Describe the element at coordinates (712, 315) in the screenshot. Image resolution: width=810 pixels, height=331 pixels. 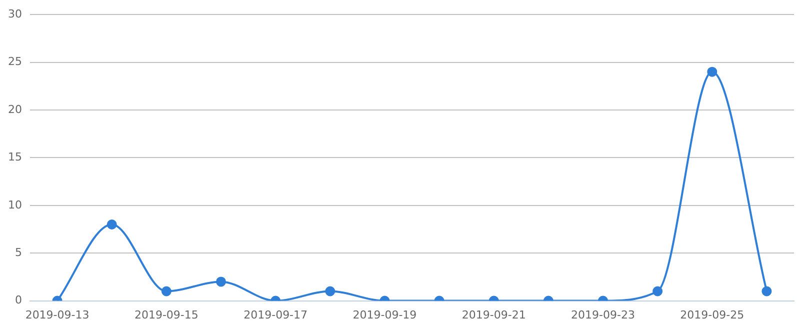
I see `x-tick-label: 2019-09-25` at that location.